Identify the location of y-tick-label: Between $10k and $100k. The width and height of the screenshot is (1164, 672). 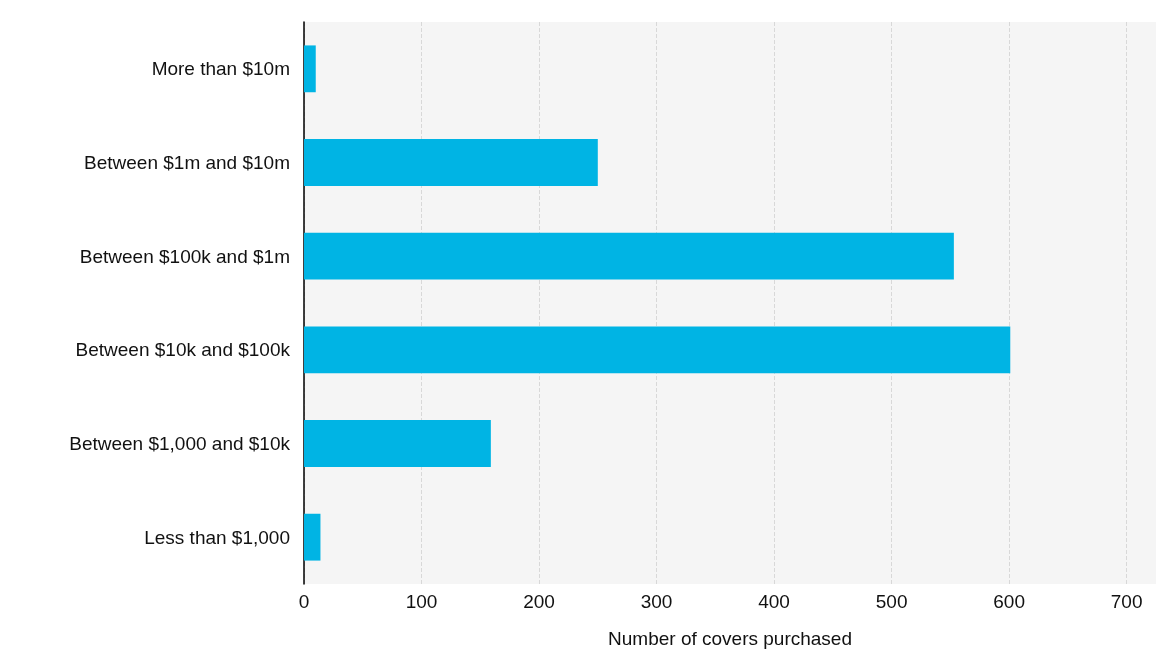
(183, 350).